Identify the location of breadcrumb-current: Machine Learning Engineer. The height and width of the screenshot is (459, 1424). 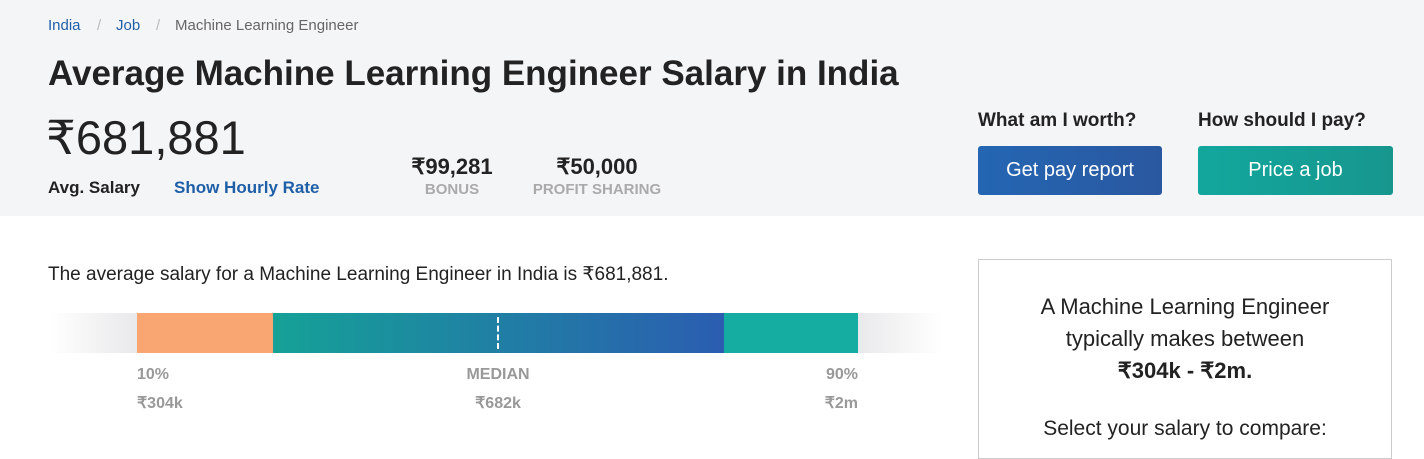
(267, 25).